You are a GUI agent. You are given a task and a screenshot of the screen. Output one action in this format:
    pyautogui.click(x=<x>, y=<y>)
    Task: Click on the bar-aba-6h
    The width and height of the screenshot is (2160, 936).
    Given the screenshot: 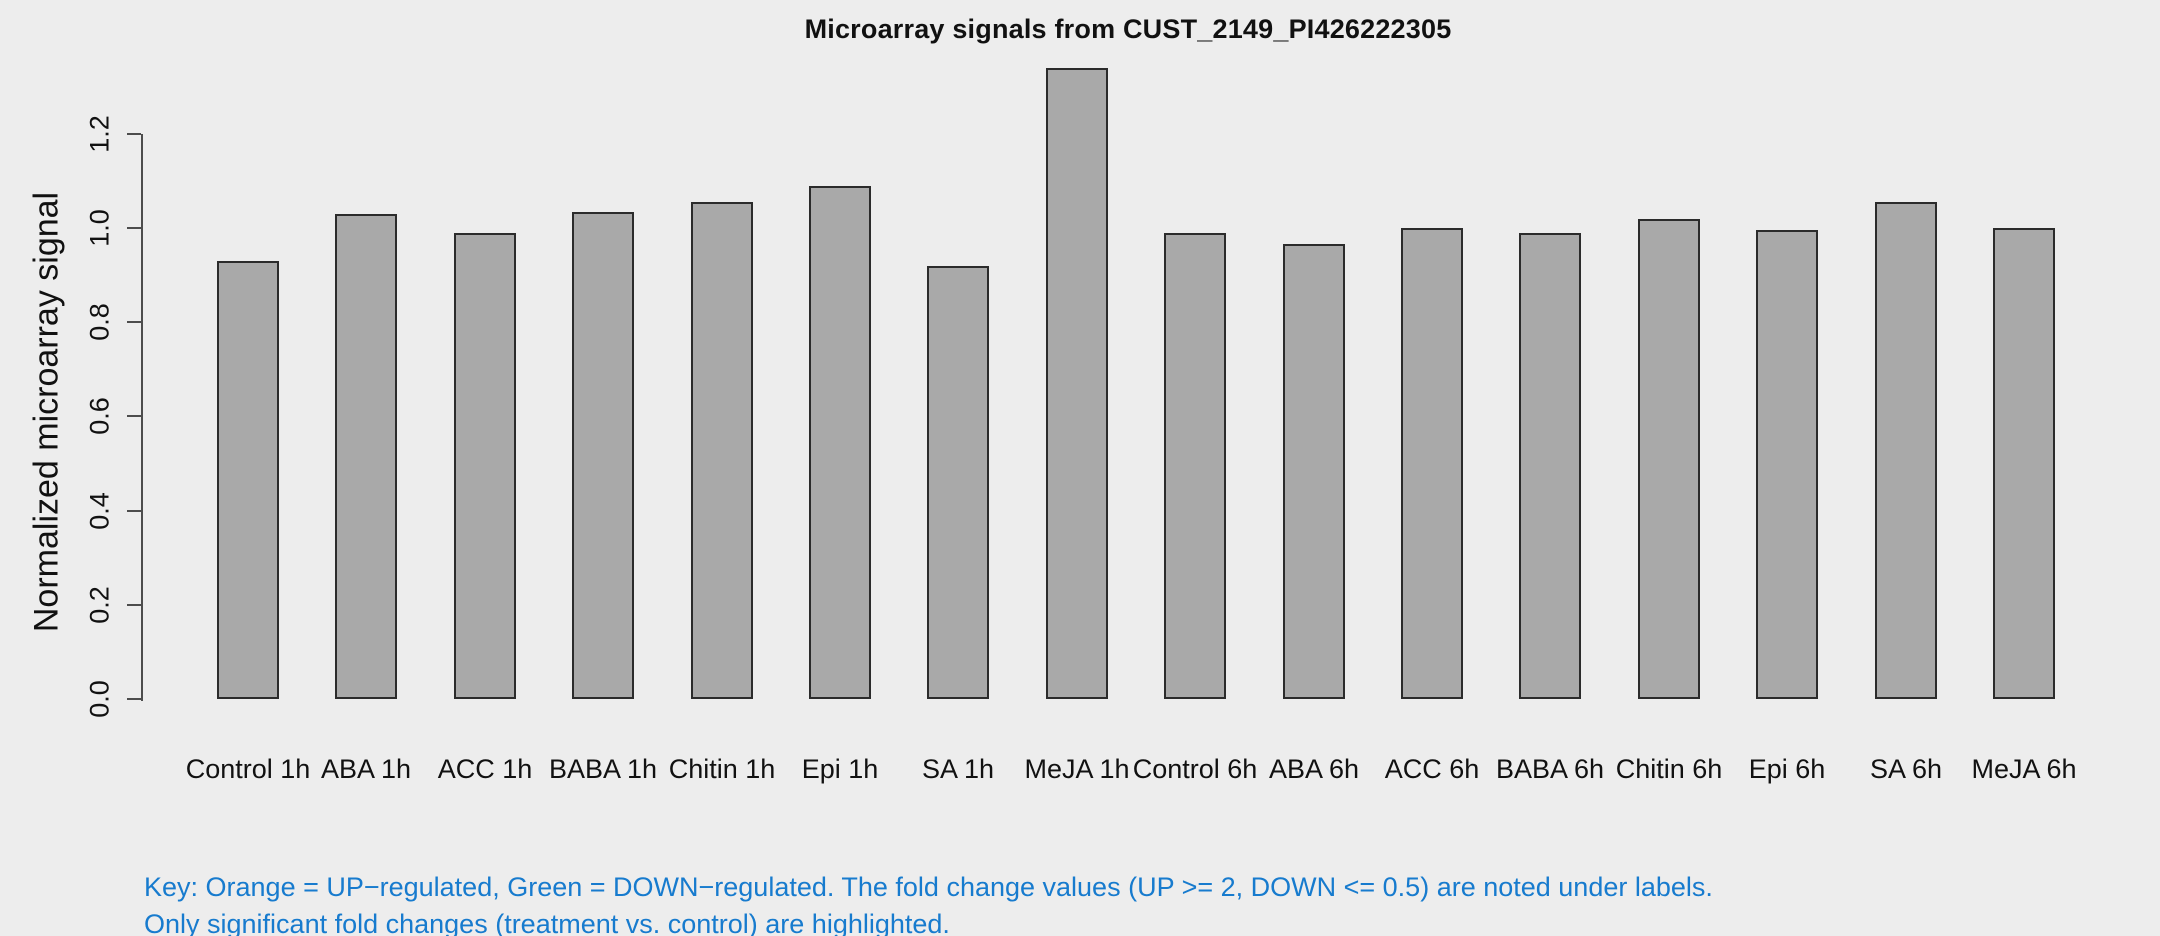 What is the action you would take?
    pyautogui.click(x=1314, y=471)
    